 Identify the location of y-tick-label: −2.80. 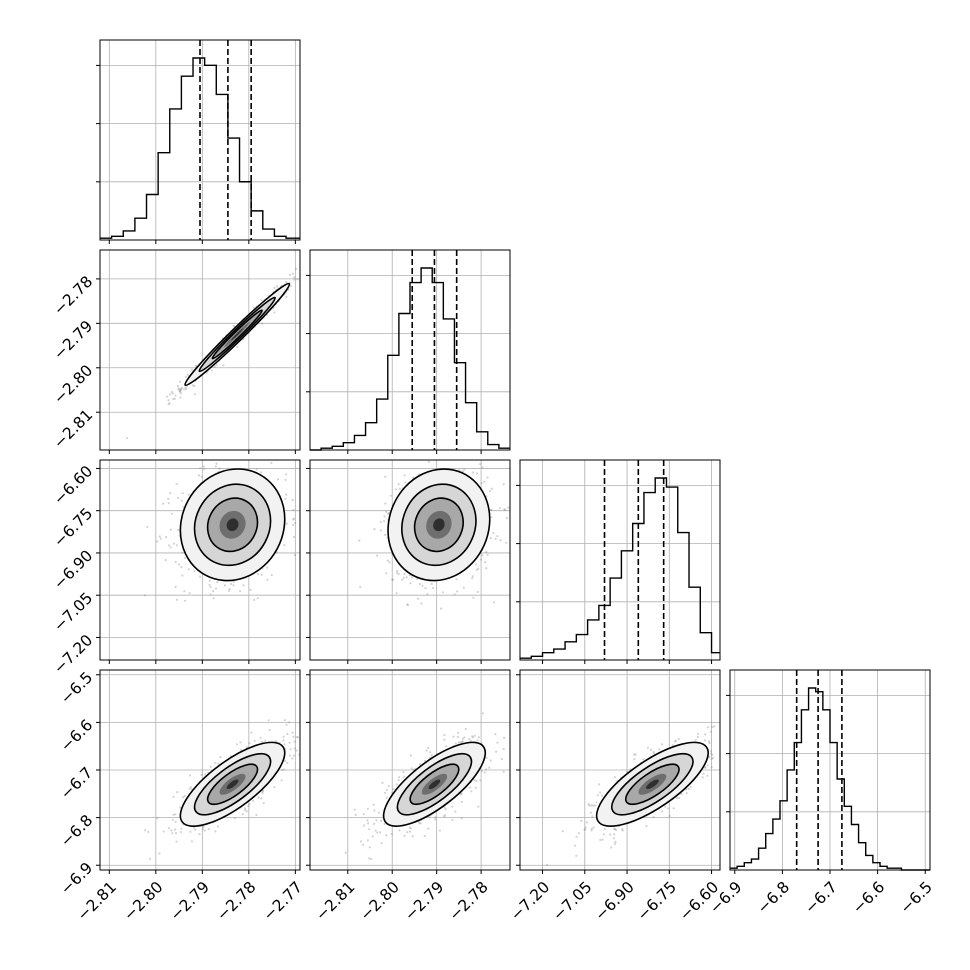
(73, 384).